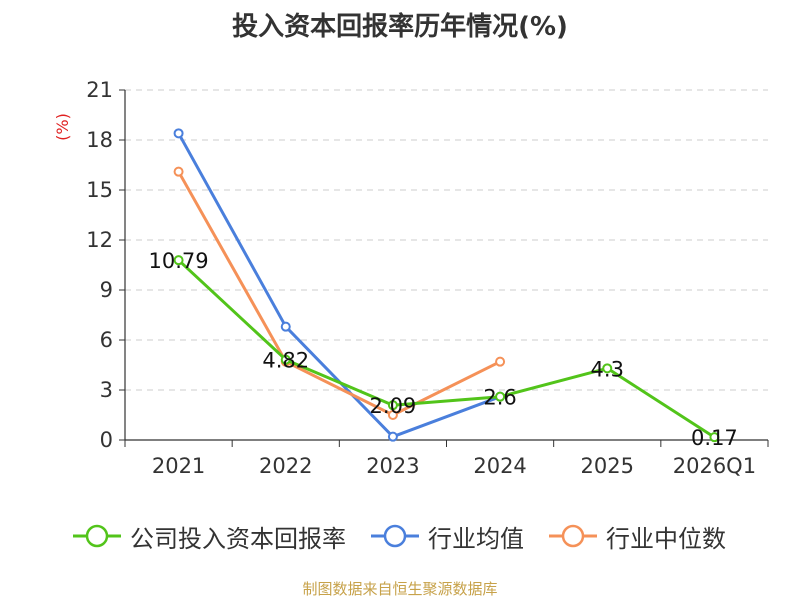  I want to click on x-tick-label: 2025, so click(607, 466).